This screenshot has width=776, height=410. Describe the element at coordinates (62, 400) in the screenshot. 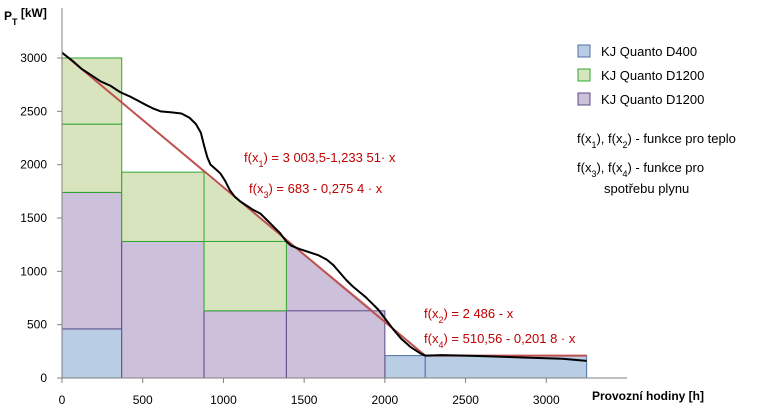

I see `x-tick-label-0: 0` at that location.